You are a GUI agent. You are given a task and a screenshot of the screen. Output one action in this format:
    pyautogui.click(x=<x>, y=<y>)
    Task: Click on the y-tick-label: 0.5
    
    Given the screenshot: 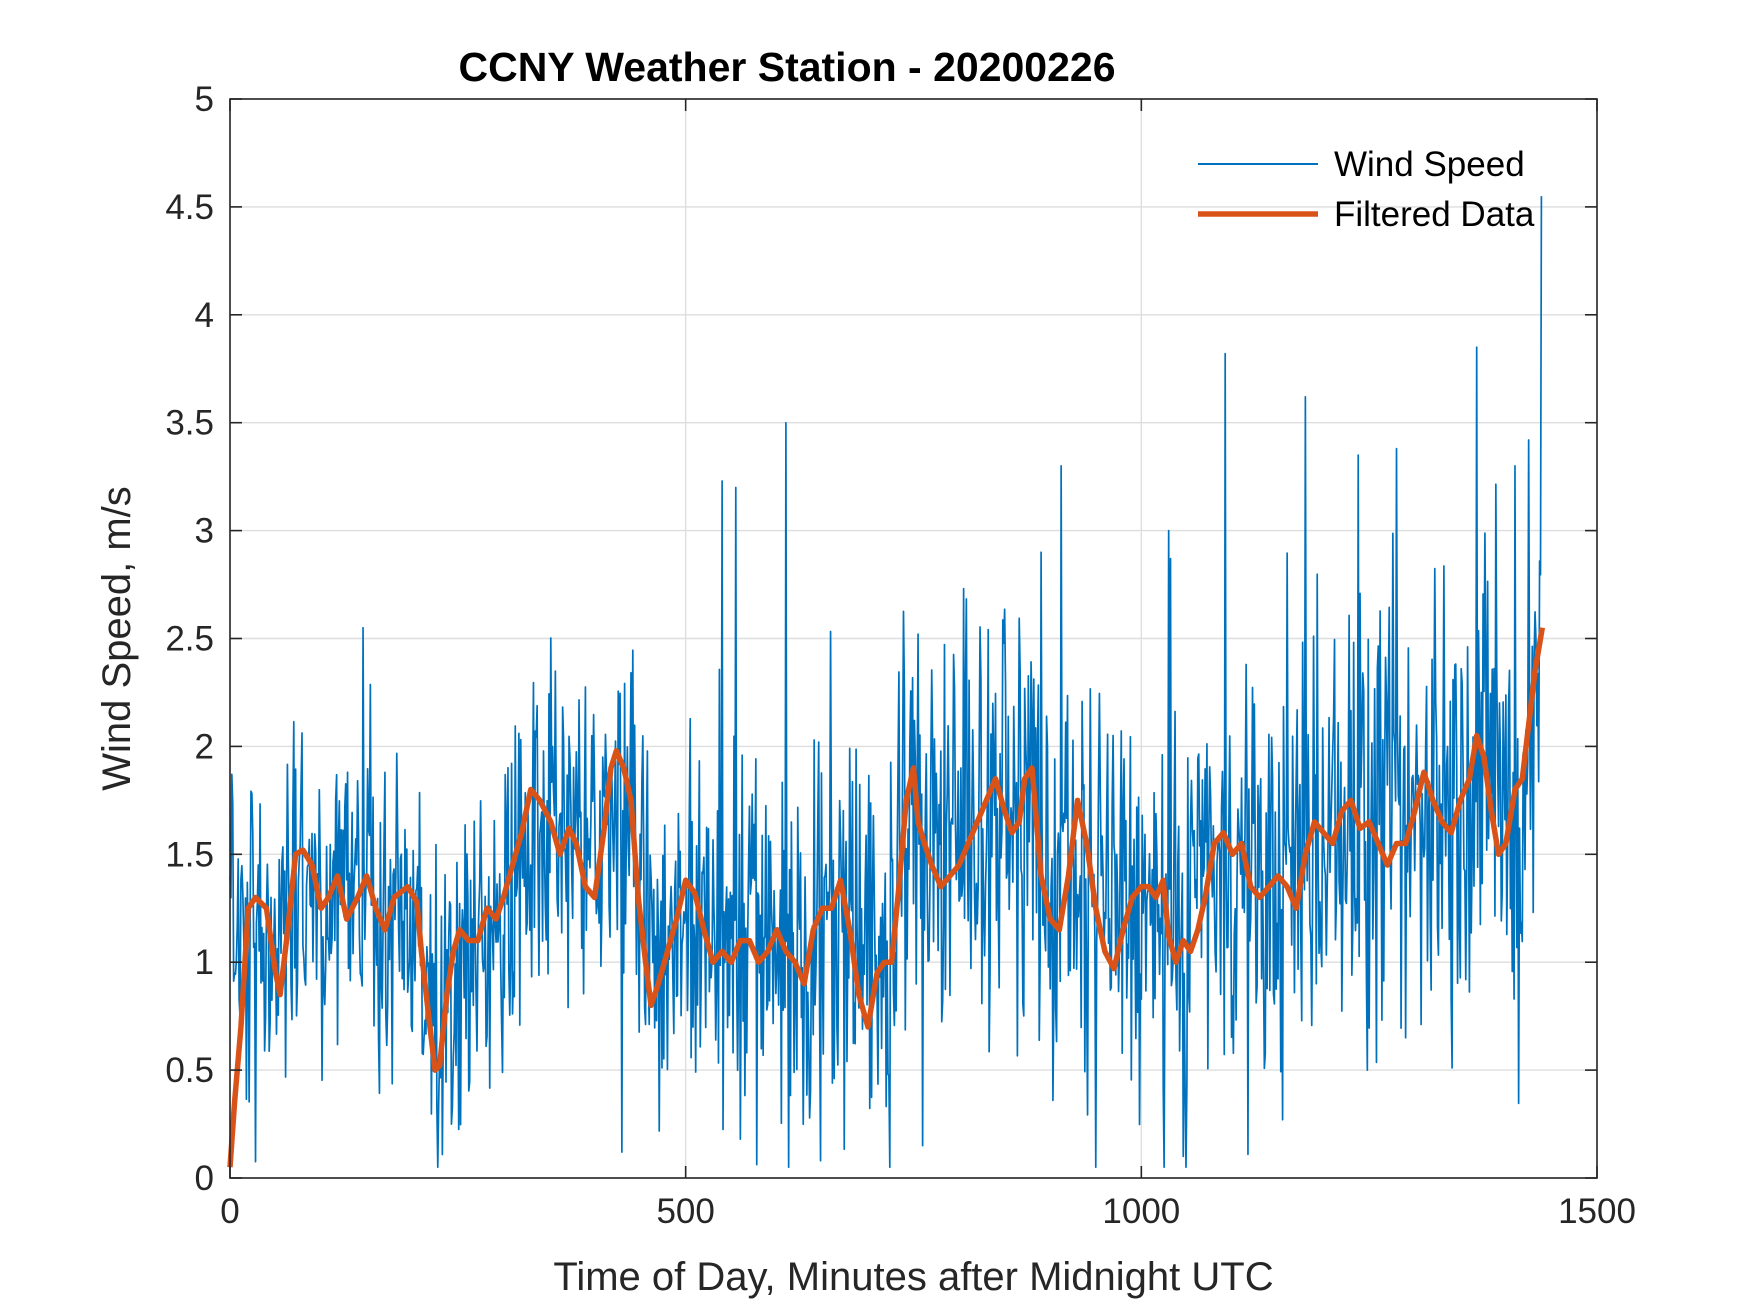 What is the action you would take?
    pyautogui.click(x=189, y=1070)
    